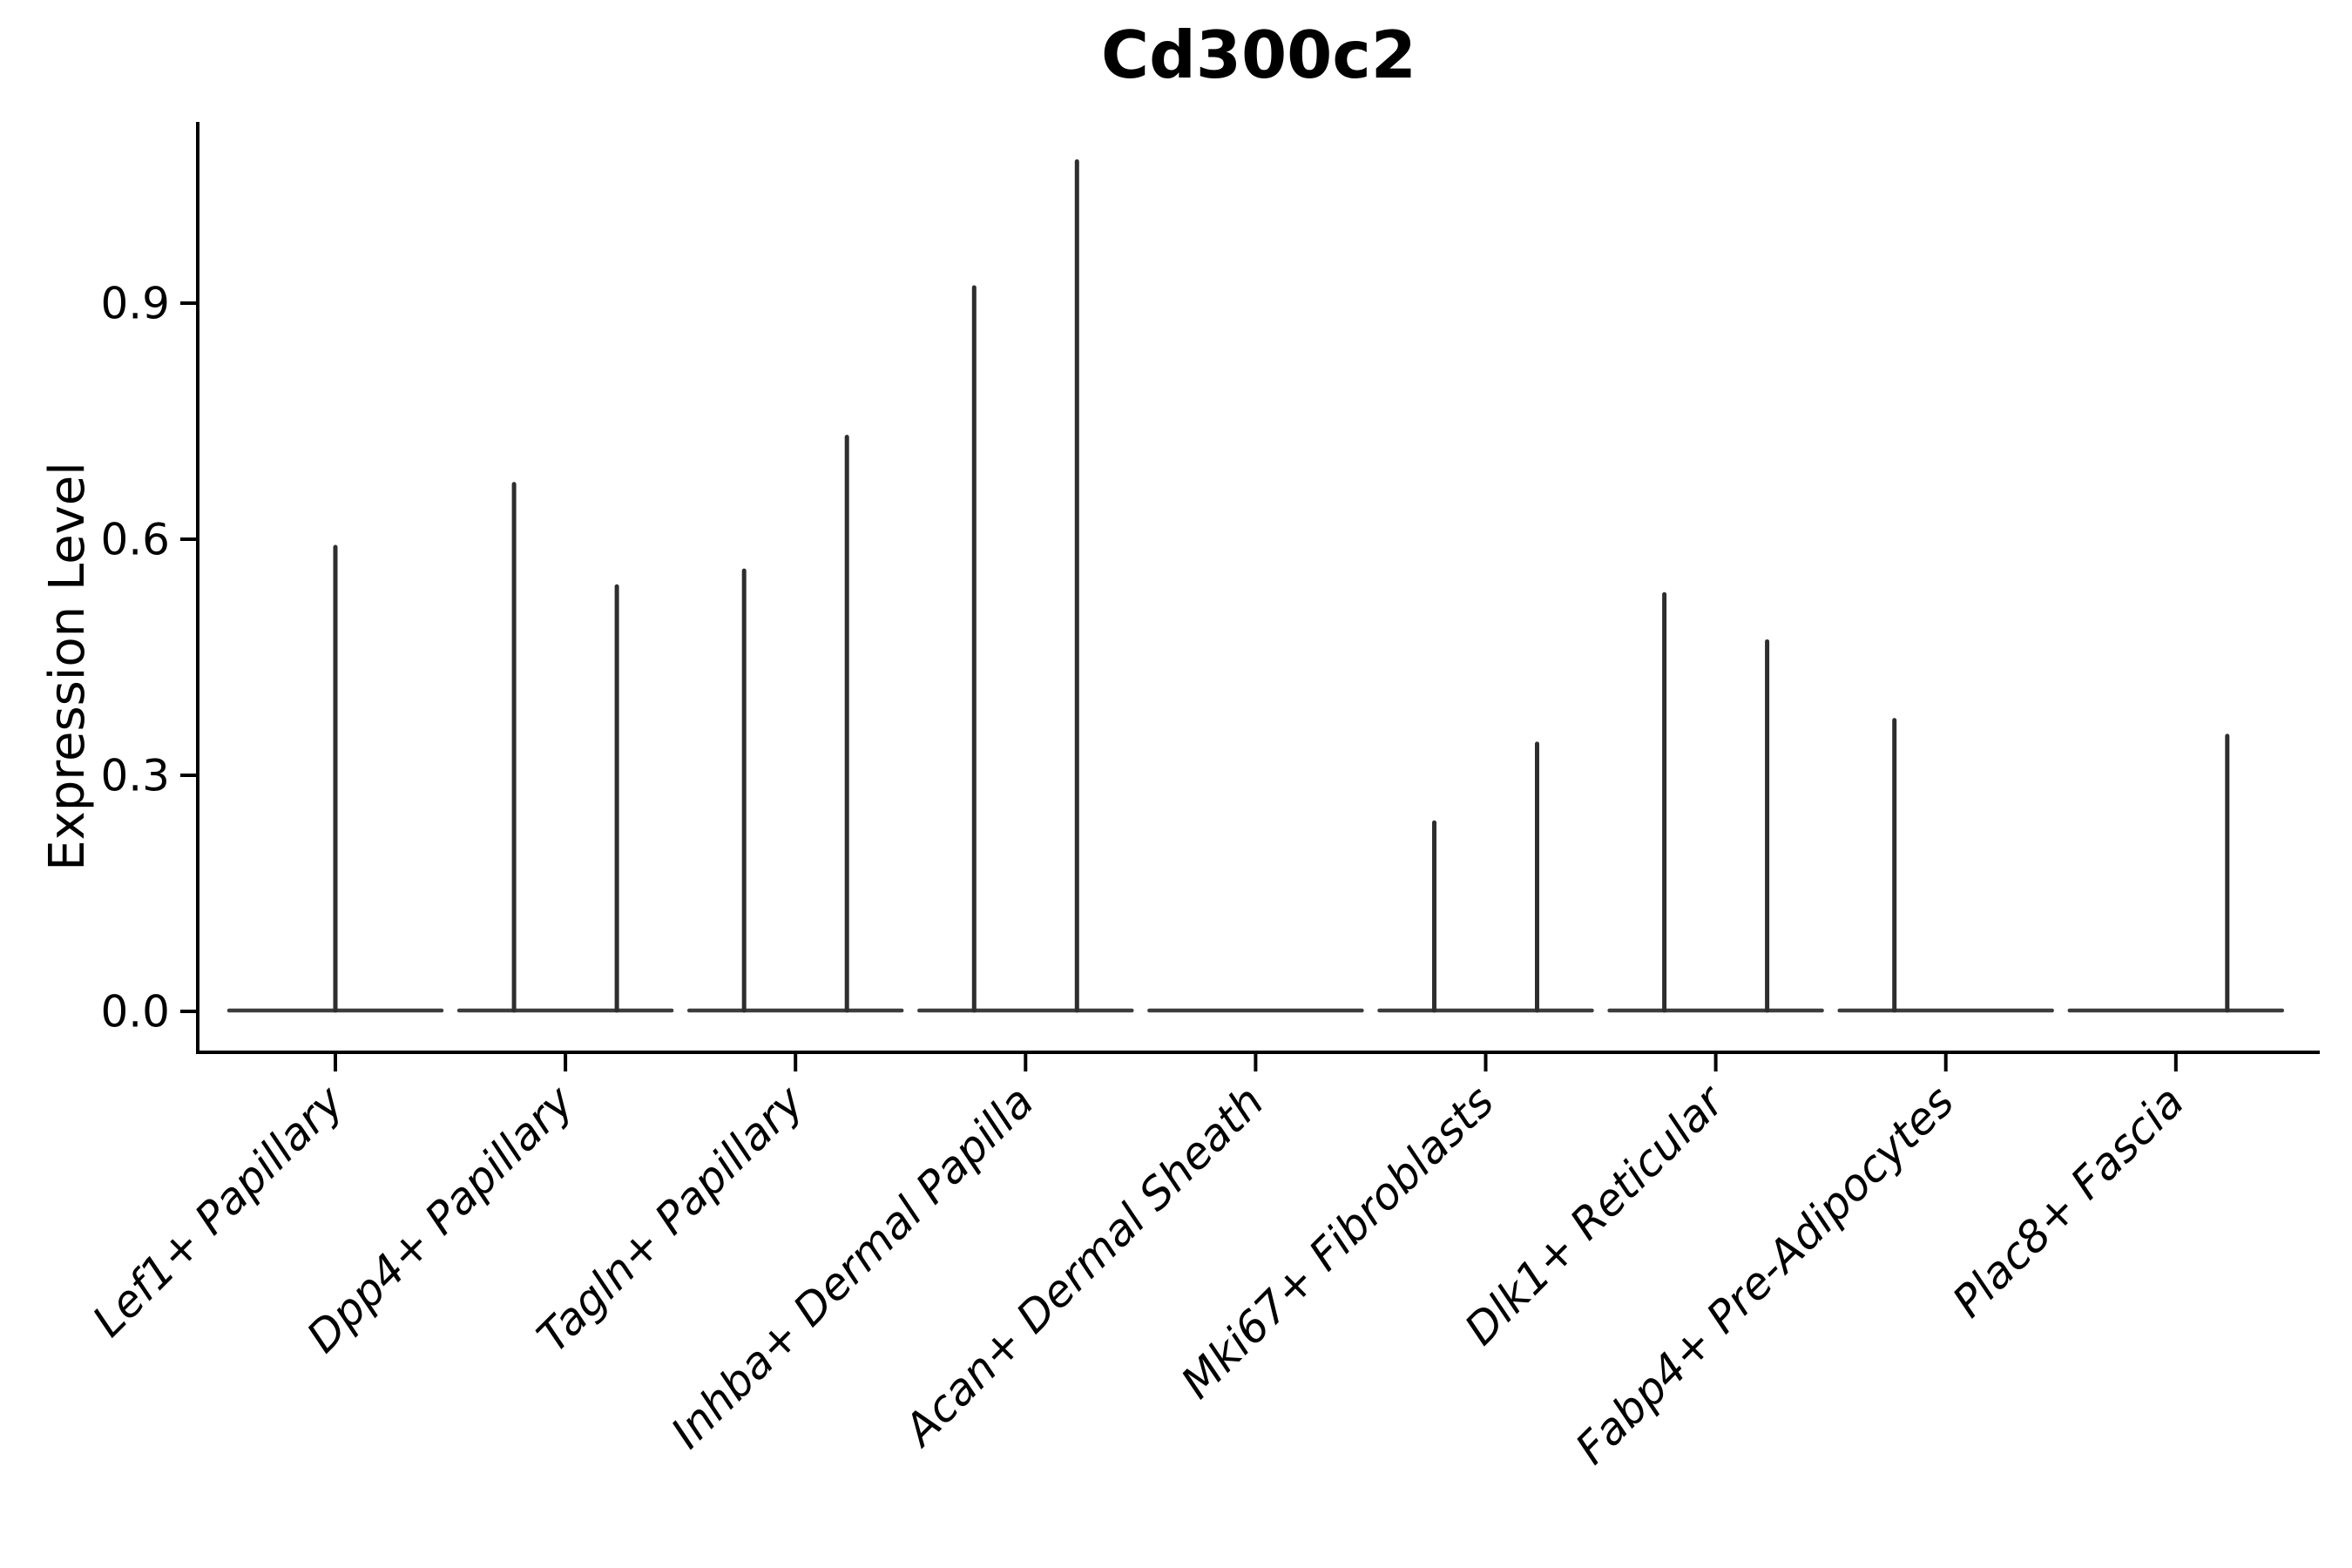 The height and width of the screenshot is (1568, 2352). Describe the element at coordinates (218, 1211) in the screenshot. I see `x-tick-label: Lef1+ Papillary` at that location.